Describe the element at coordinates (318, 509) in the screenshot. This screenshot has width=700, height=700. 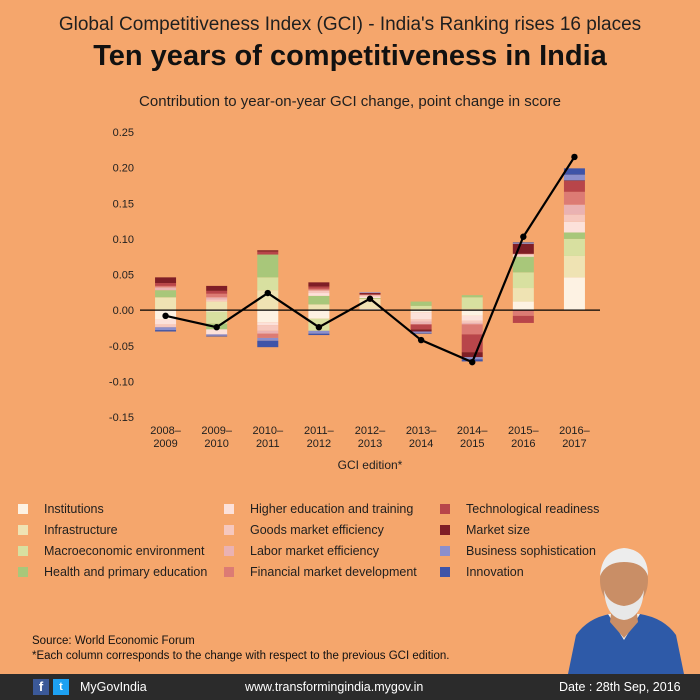
I see `legend-item: Higher education and training` at that location.